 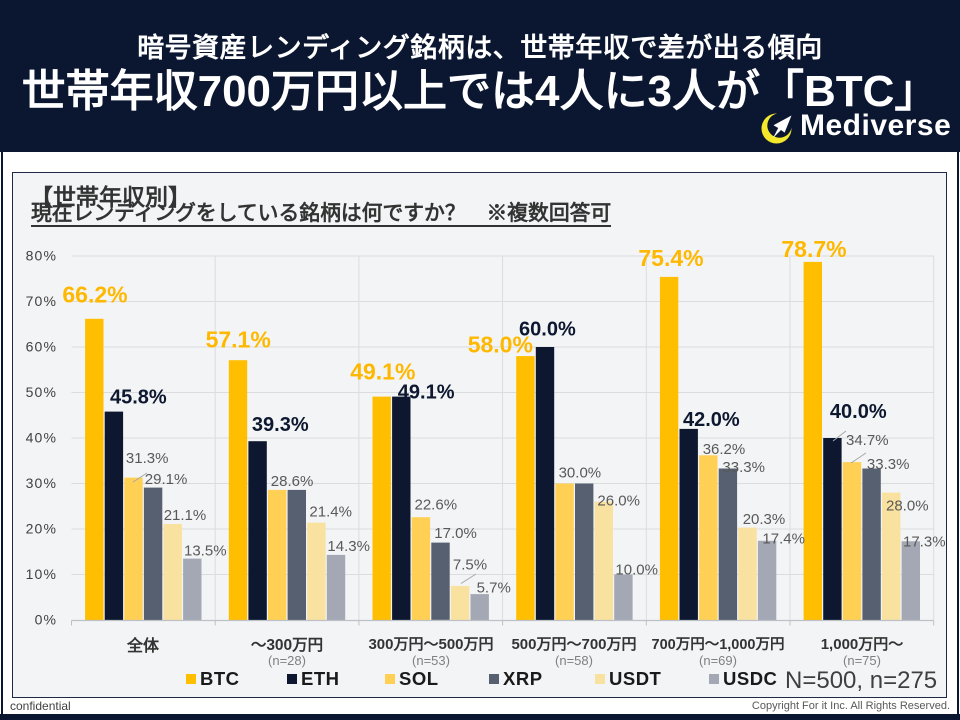 I want to click on svg-text: 28.6%, so click(x=292, y=481).